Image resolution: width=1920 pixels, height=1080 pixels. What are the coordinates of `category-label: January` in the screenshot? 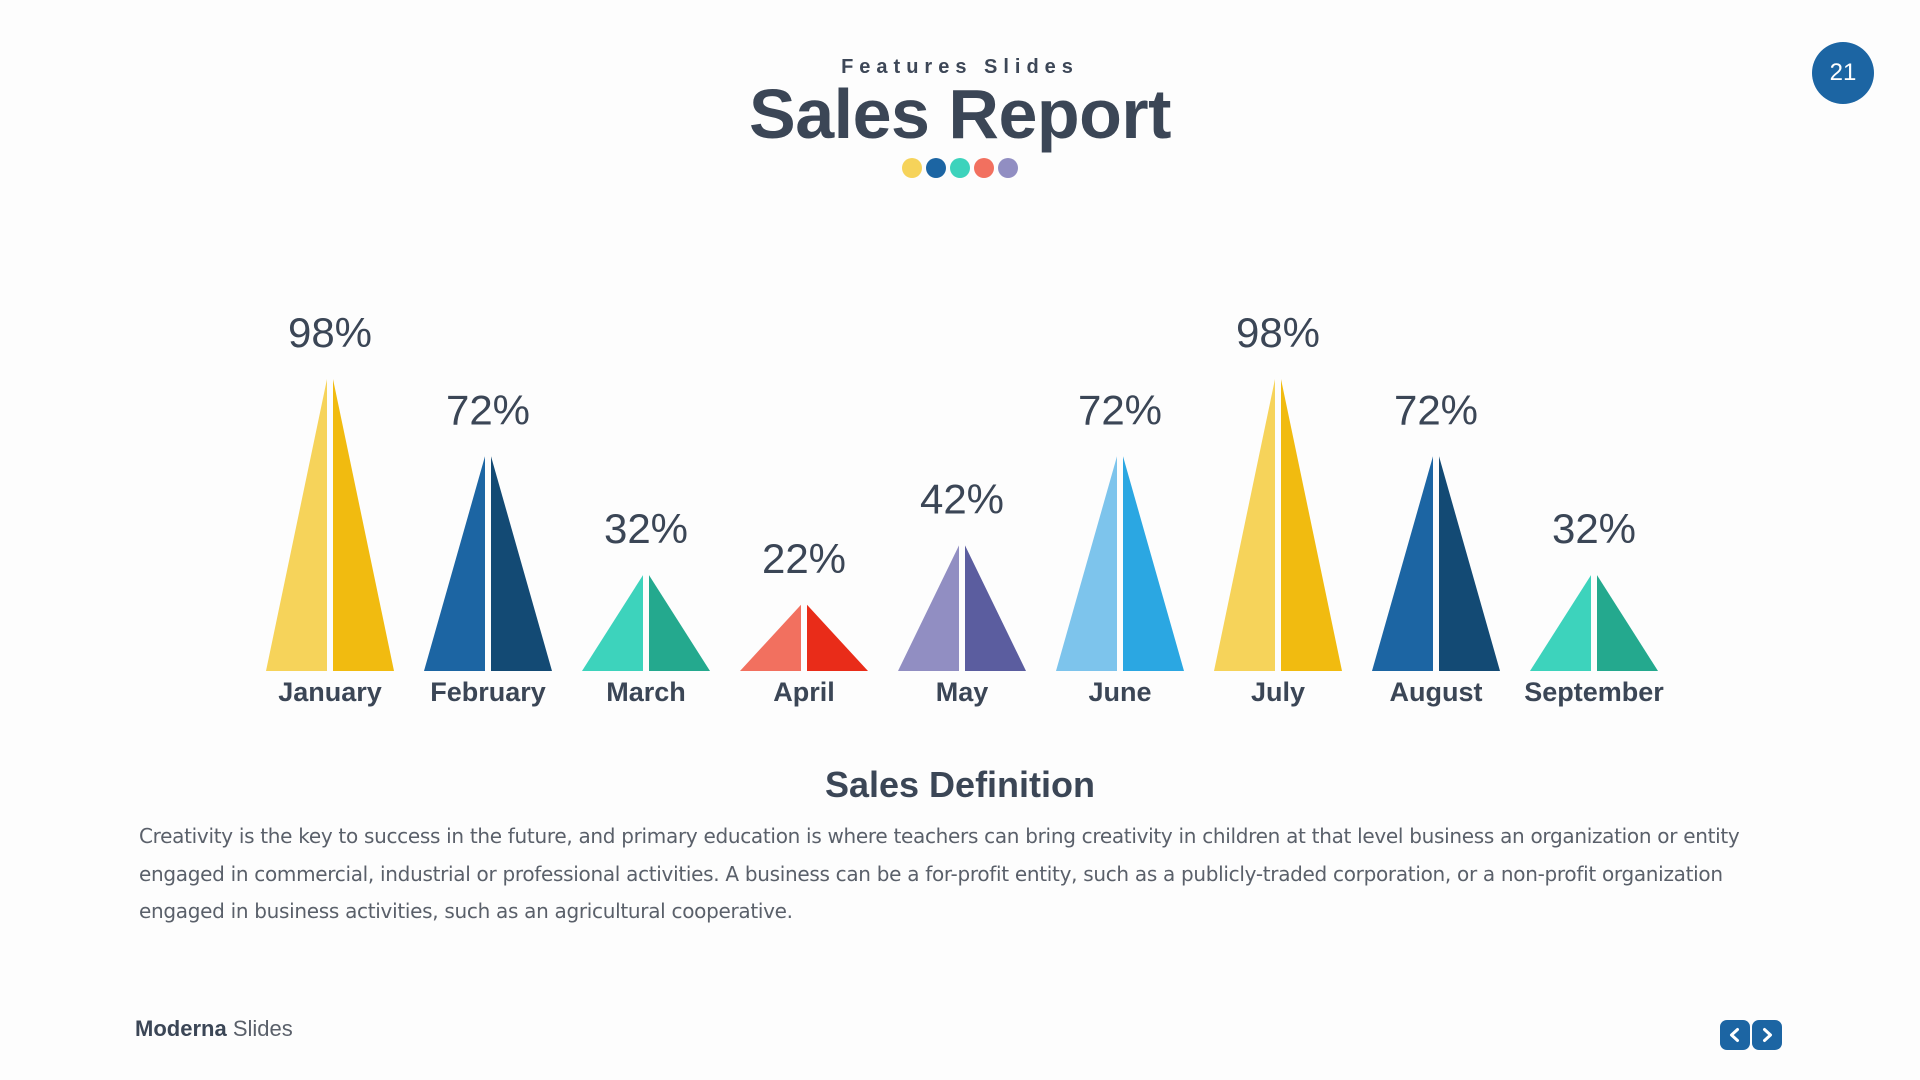 It's located at (330, 692).